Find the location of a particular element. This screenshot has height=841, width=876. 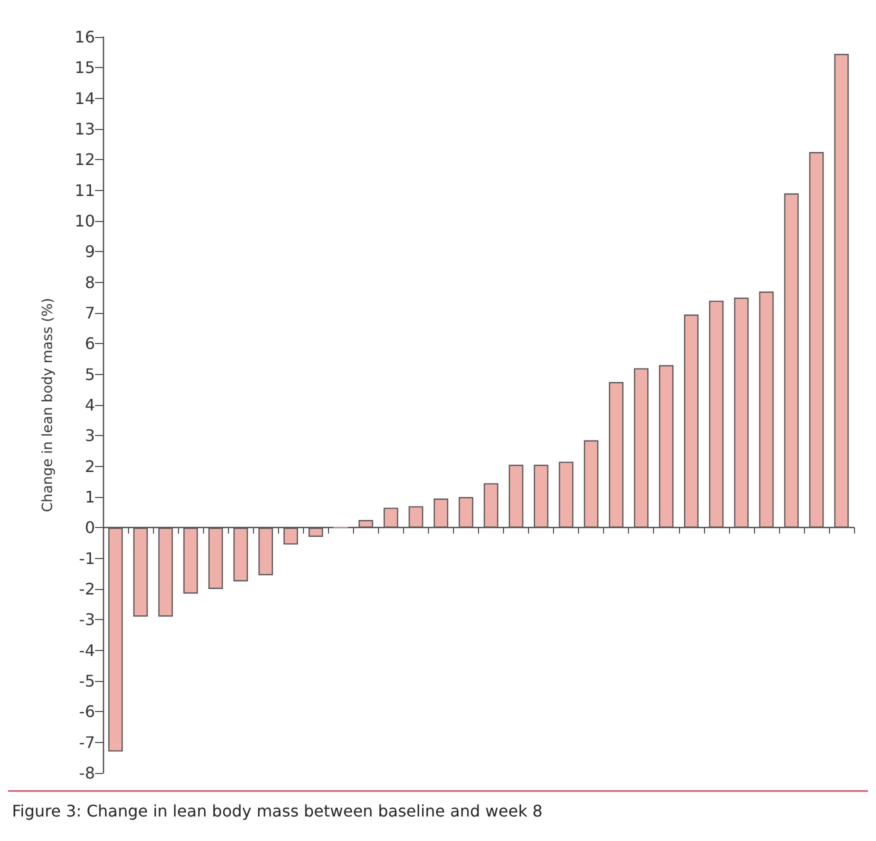

y-tick-label: 15 is located at coordinates (84, 68).